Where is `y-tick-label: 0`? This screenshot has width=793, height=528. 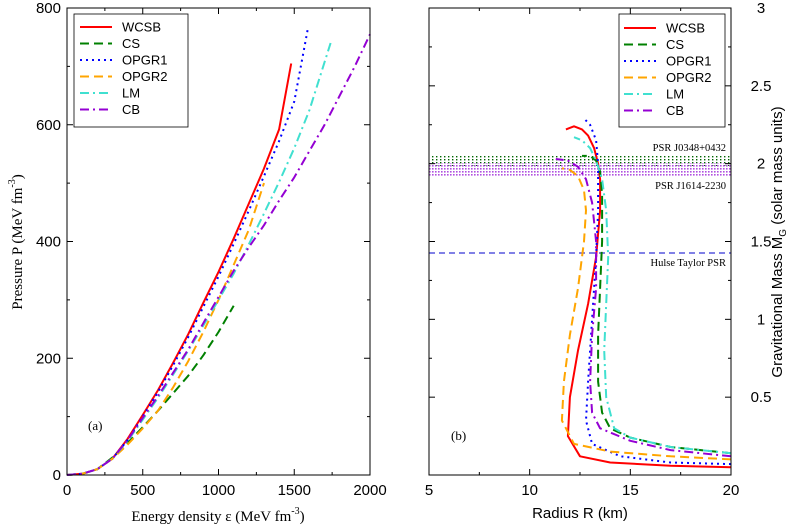 y-tick-label: 0 is located at coordinates (57, 475).